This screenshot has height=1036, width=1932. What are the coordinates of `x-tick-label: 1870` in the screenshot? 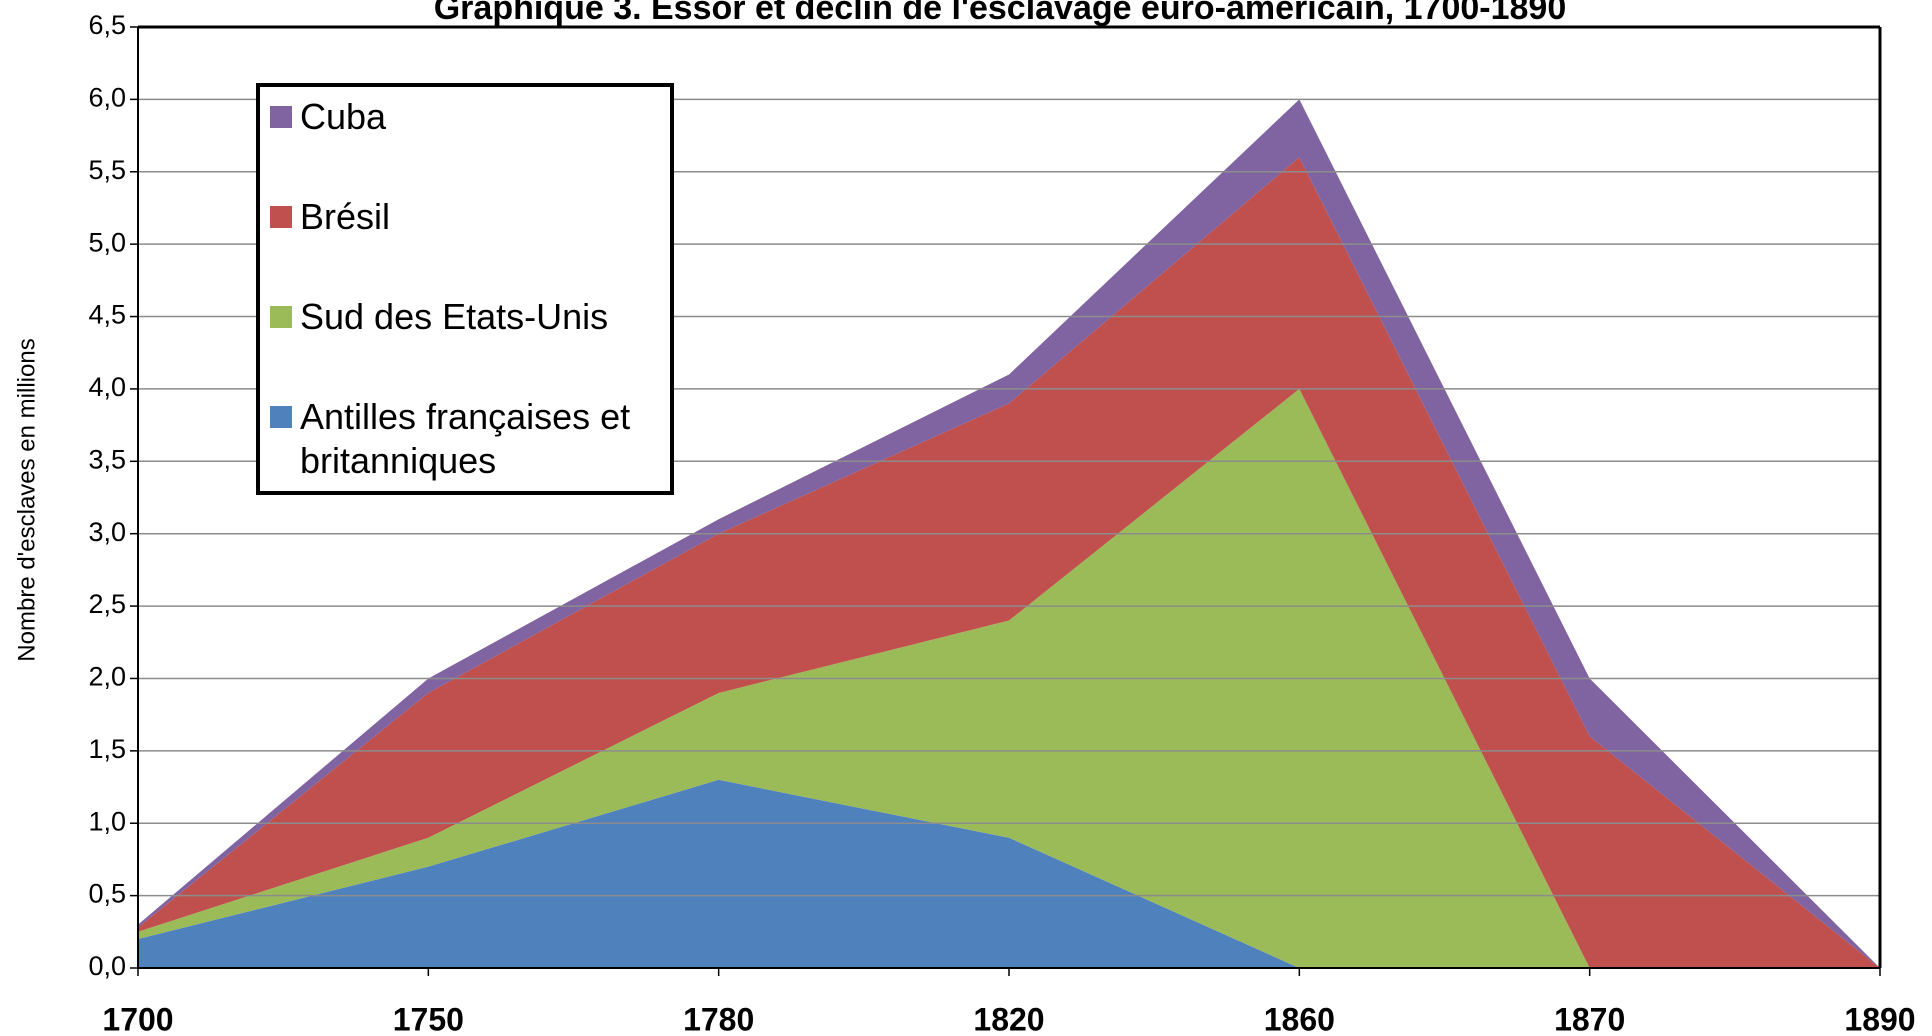 It's located at (1589, 1018).